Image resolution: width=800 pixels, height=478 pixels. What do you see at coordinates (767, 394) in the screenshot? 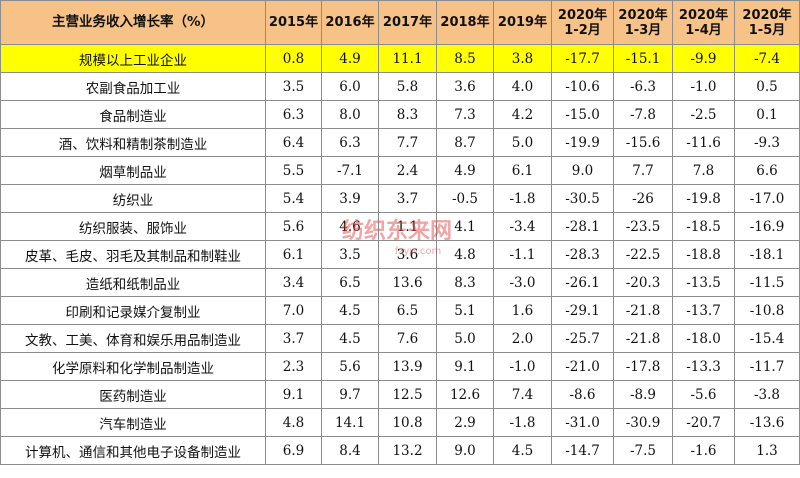
I see `value-cell: -3.8` at bounding box center [767, 394].